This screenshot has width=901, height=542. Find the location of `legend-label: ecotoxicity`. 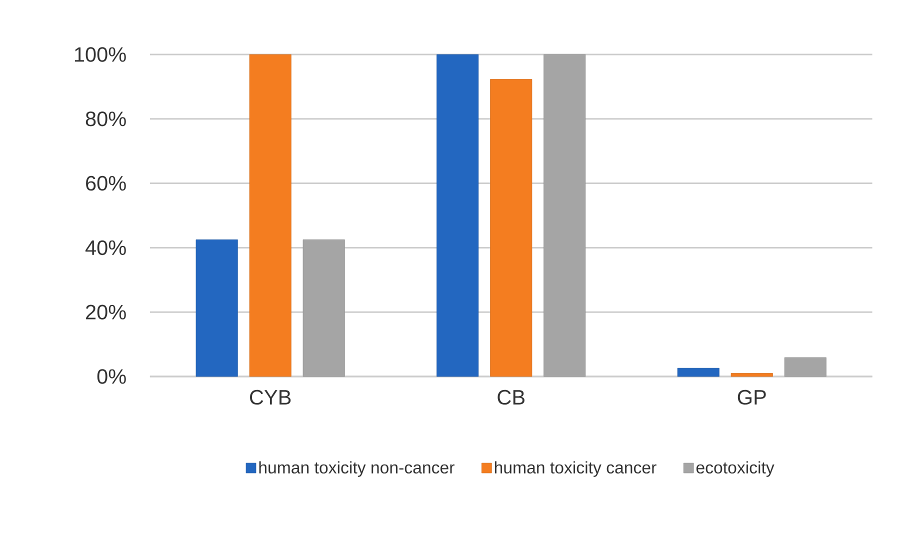

legend-label: ecotoxicity is located at coordinates (735, 469).